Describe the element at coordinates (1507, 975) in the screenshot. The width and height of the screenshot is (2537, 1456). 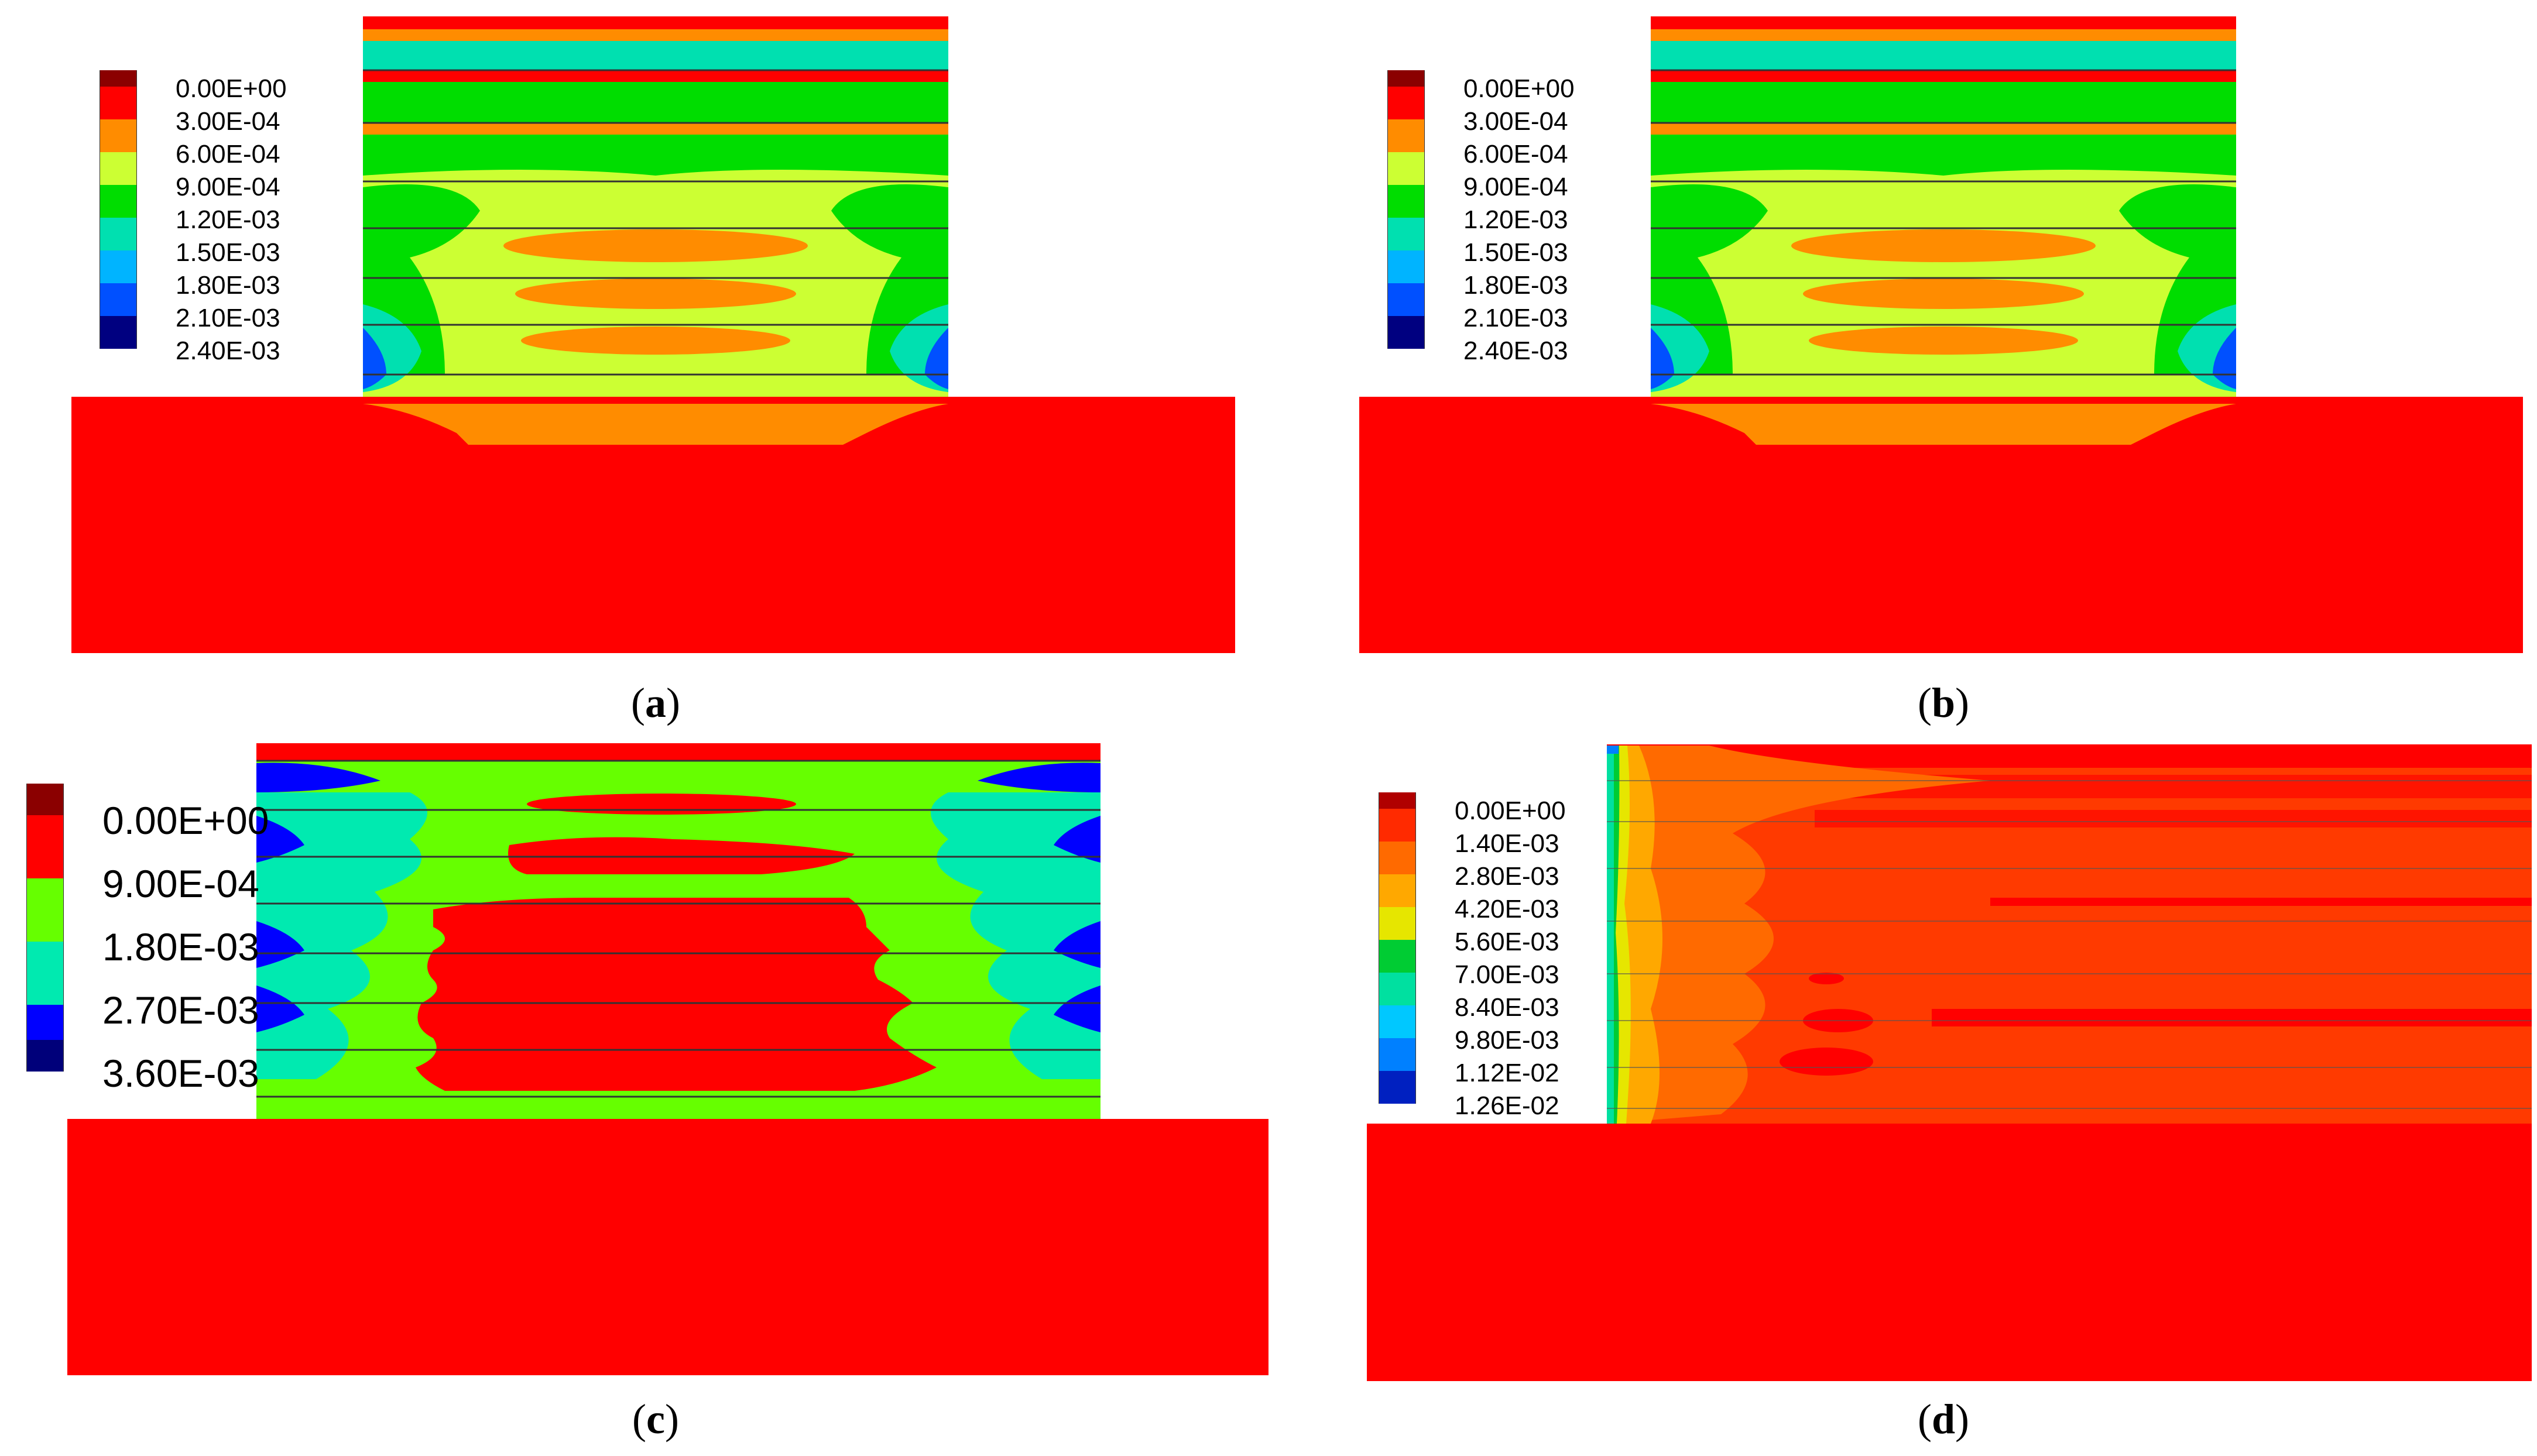
I see `legend-label: 7.00E-03` at that location.